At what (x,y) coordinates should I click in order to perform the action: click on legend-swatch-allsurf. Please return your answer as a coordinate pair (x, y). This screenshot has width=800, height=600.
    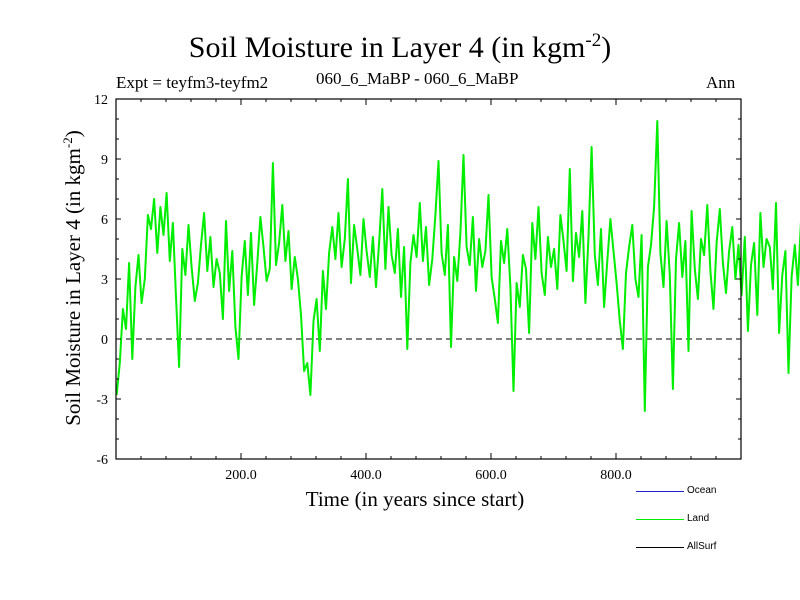
    Looking at the image, I should click on (660, 547).